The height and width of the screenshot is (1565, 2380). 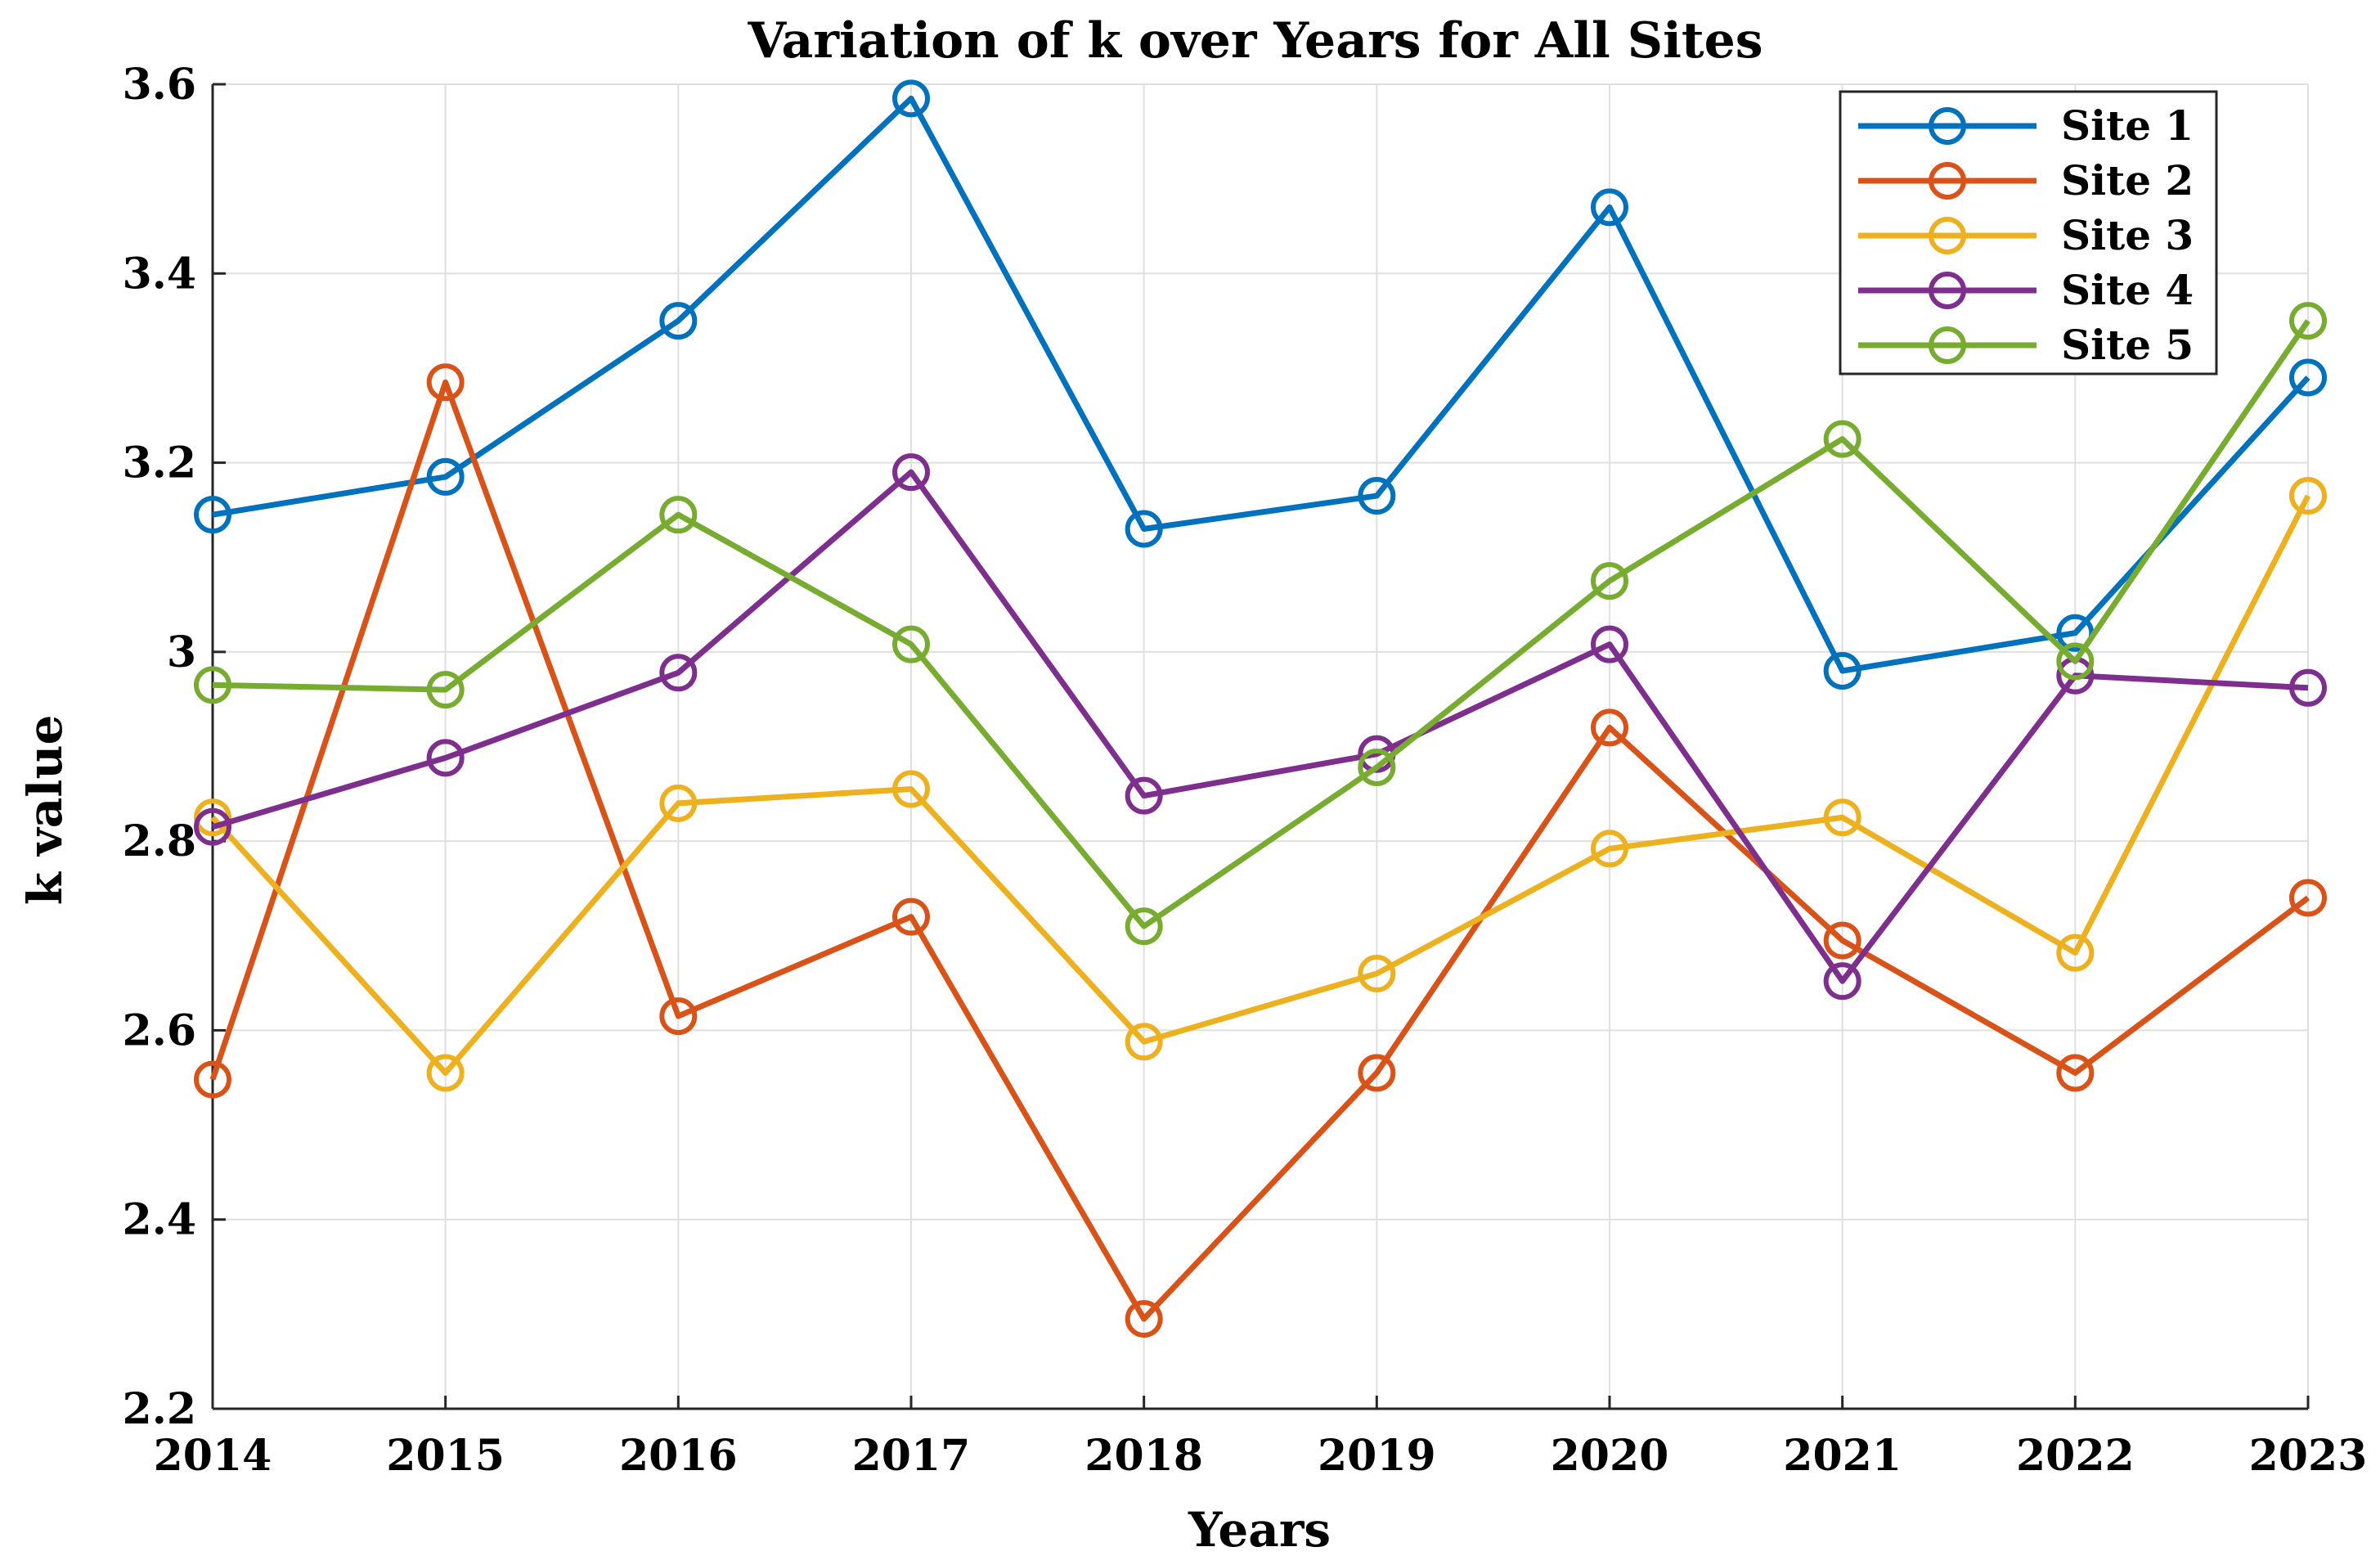 I want to click on legend-label: Site 2, so click(x=2127, y=180).